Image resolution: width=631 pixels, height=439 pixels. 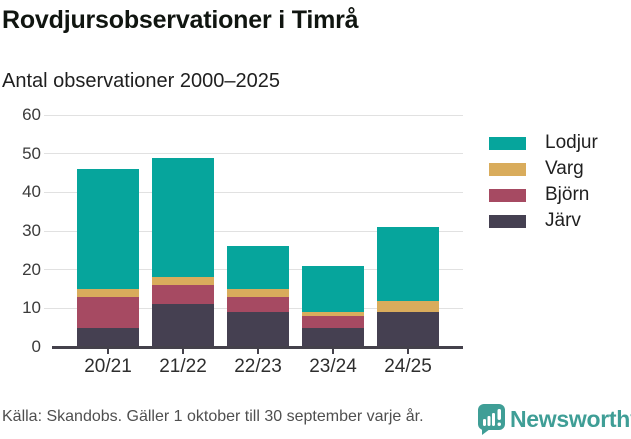 What do you see at coordinates (108, 312) in the screenshot?
I see `bar-segment-björn-20-21` at bounding box center [108, 312].